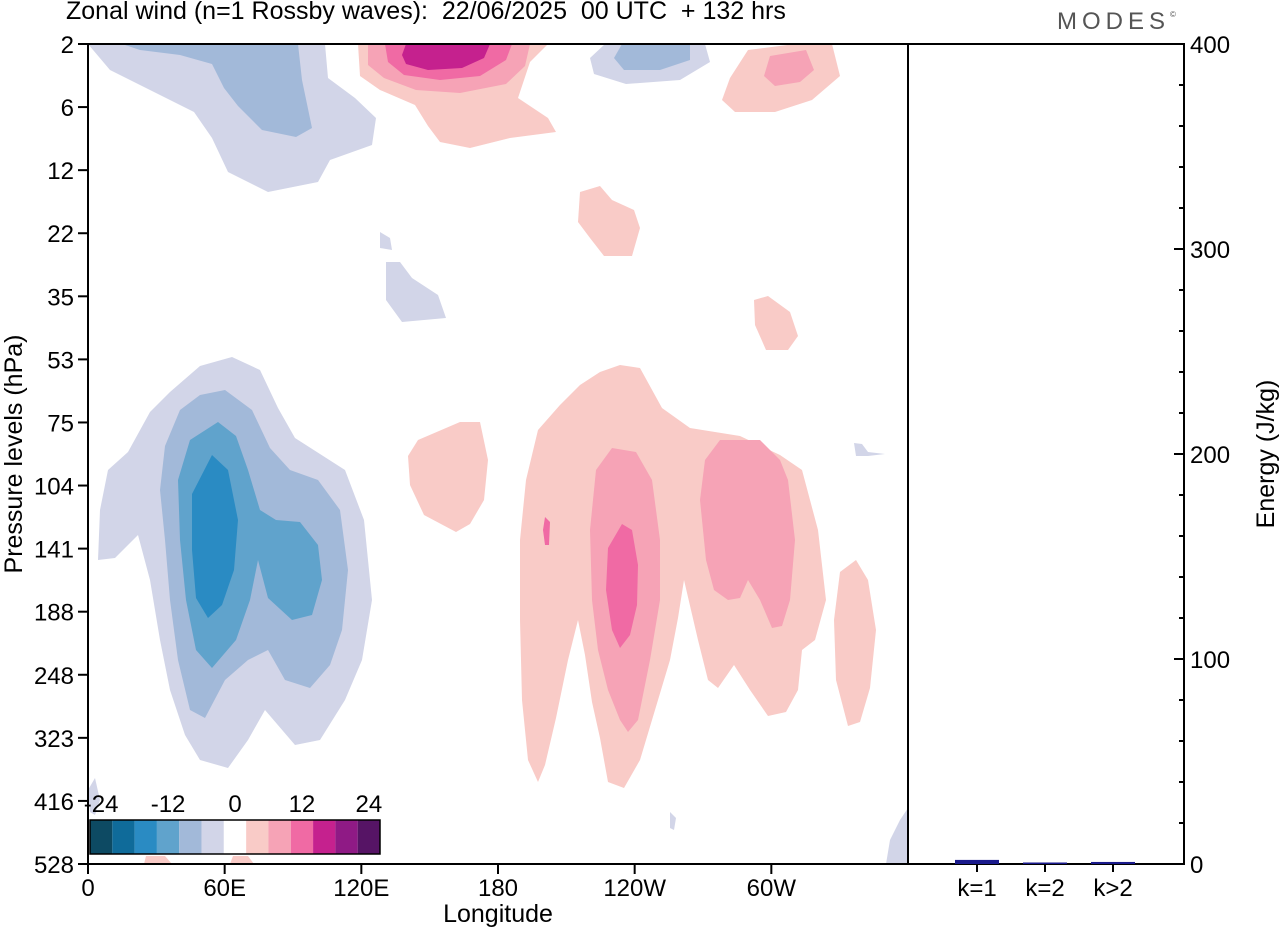  What do you see at coordinates (498, 914) in the screenshot?
I see `x-axis-title: Longitude` at bounding box center [498, 914].